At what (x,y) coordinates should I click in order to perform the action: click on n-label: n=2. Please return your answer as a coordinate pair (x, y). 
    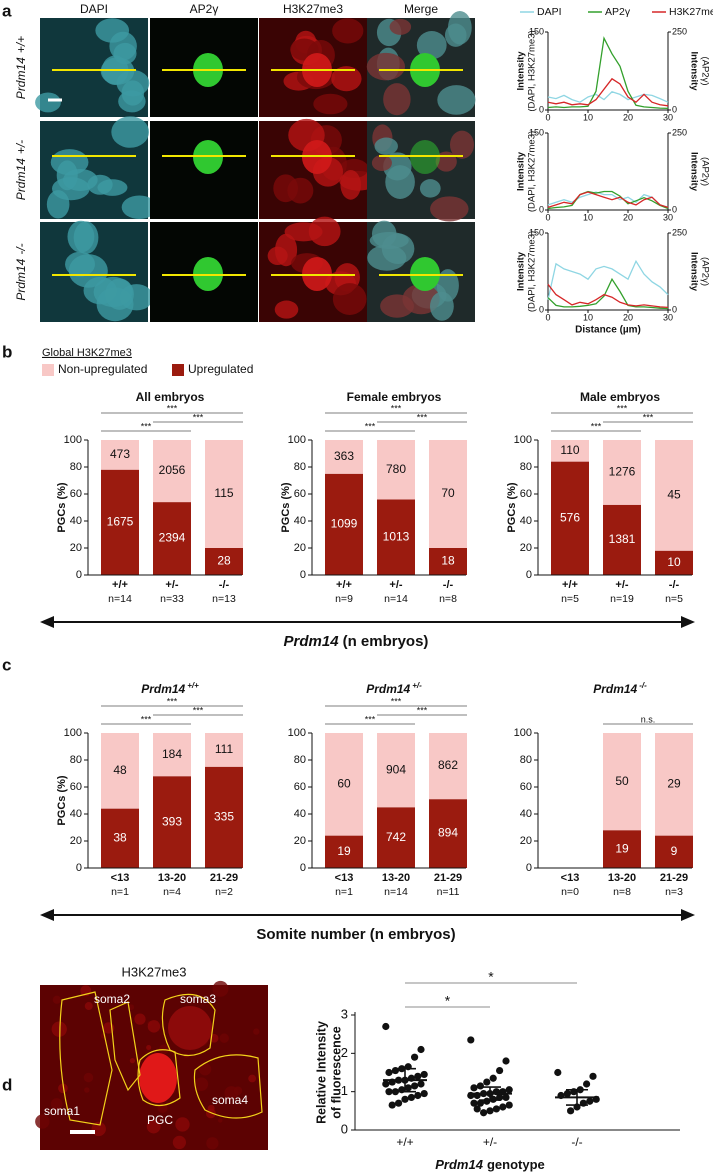
    Looking at the image, I should click on (224, 892).